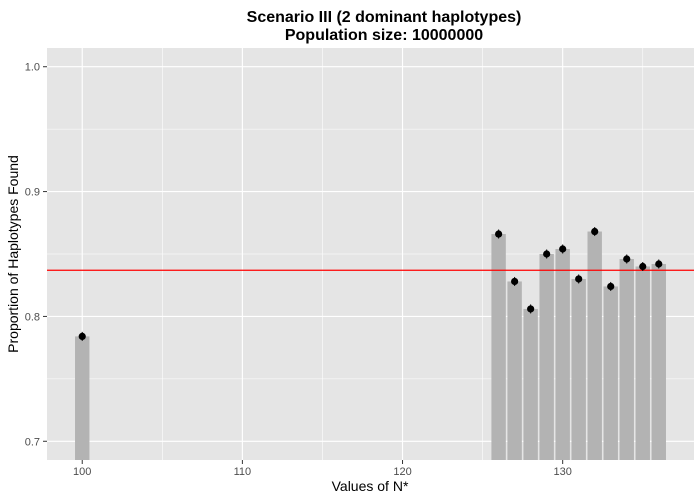  I want to click on x-tick-label: 120, so click(402, 472).